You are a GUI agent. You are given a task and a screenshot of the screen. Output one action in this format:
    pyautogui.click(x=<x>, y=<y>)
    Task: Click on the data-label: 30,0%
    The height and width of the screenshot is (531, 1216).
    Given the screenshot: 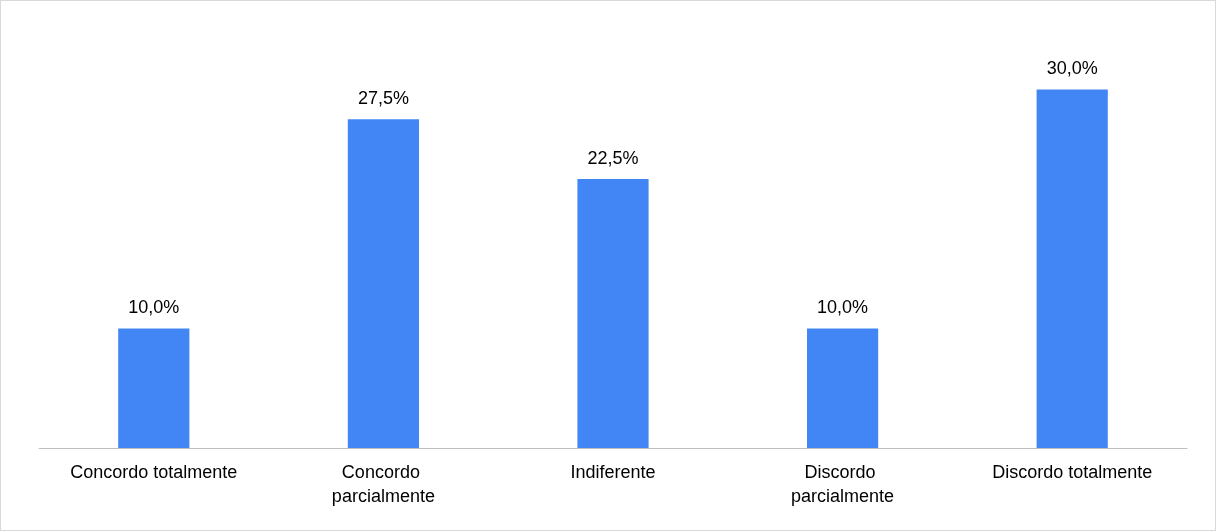 What is the action you would take?
    pyautogui.click(x=1072, y=68)
    